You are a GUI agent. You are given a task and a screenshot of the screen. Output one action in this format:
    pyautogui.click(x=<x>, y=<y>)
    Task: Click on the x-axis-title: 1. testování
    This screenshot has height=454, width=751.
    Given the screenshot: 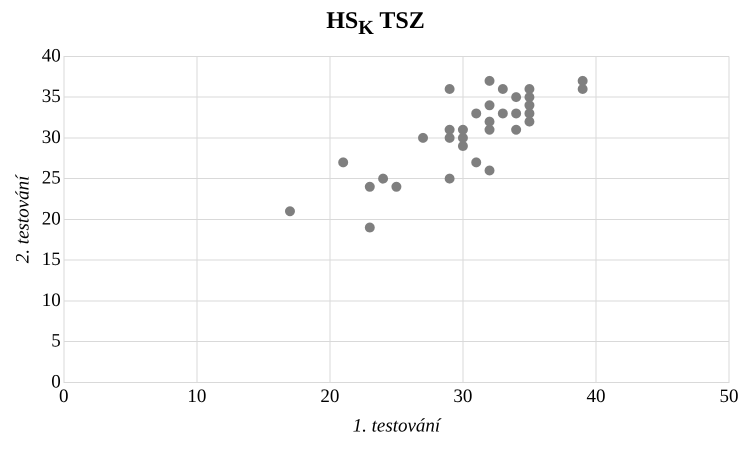 What is the action you would take?
    pyautogui.click(x=397, y=425)
    